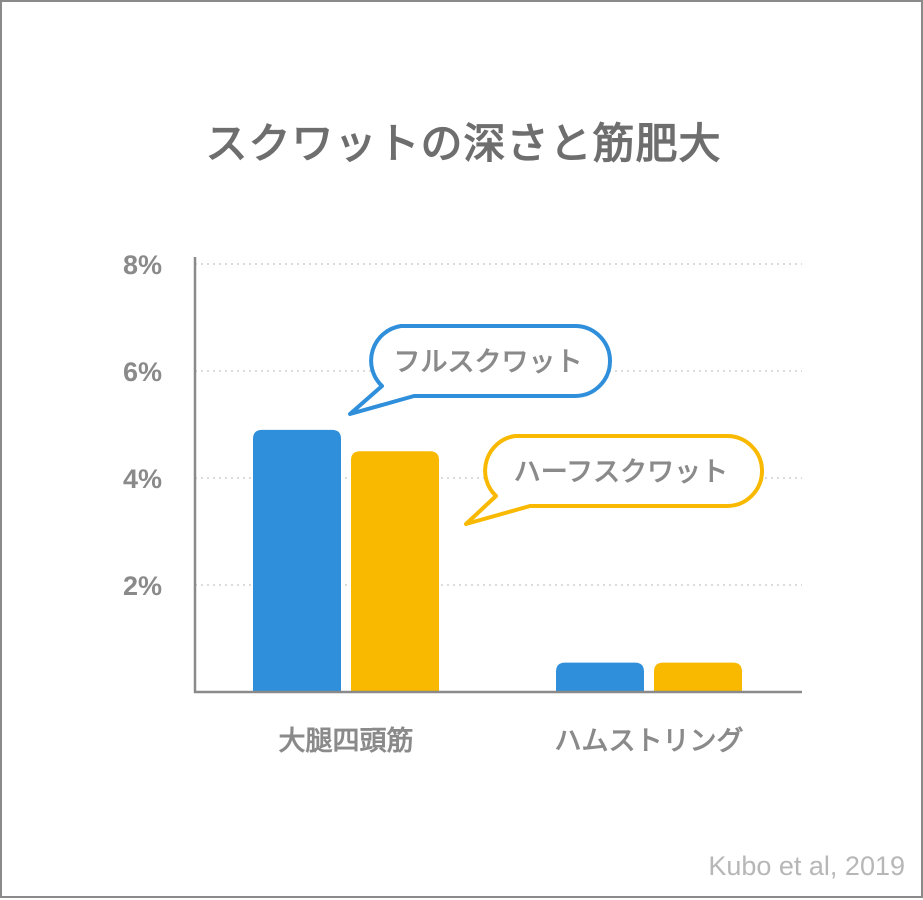 The image size is (923, 900). What do you see at coordinates (142, 372) in the screenshot?
I see `y-tick-label: 6%` at bounding box center [142, 372].